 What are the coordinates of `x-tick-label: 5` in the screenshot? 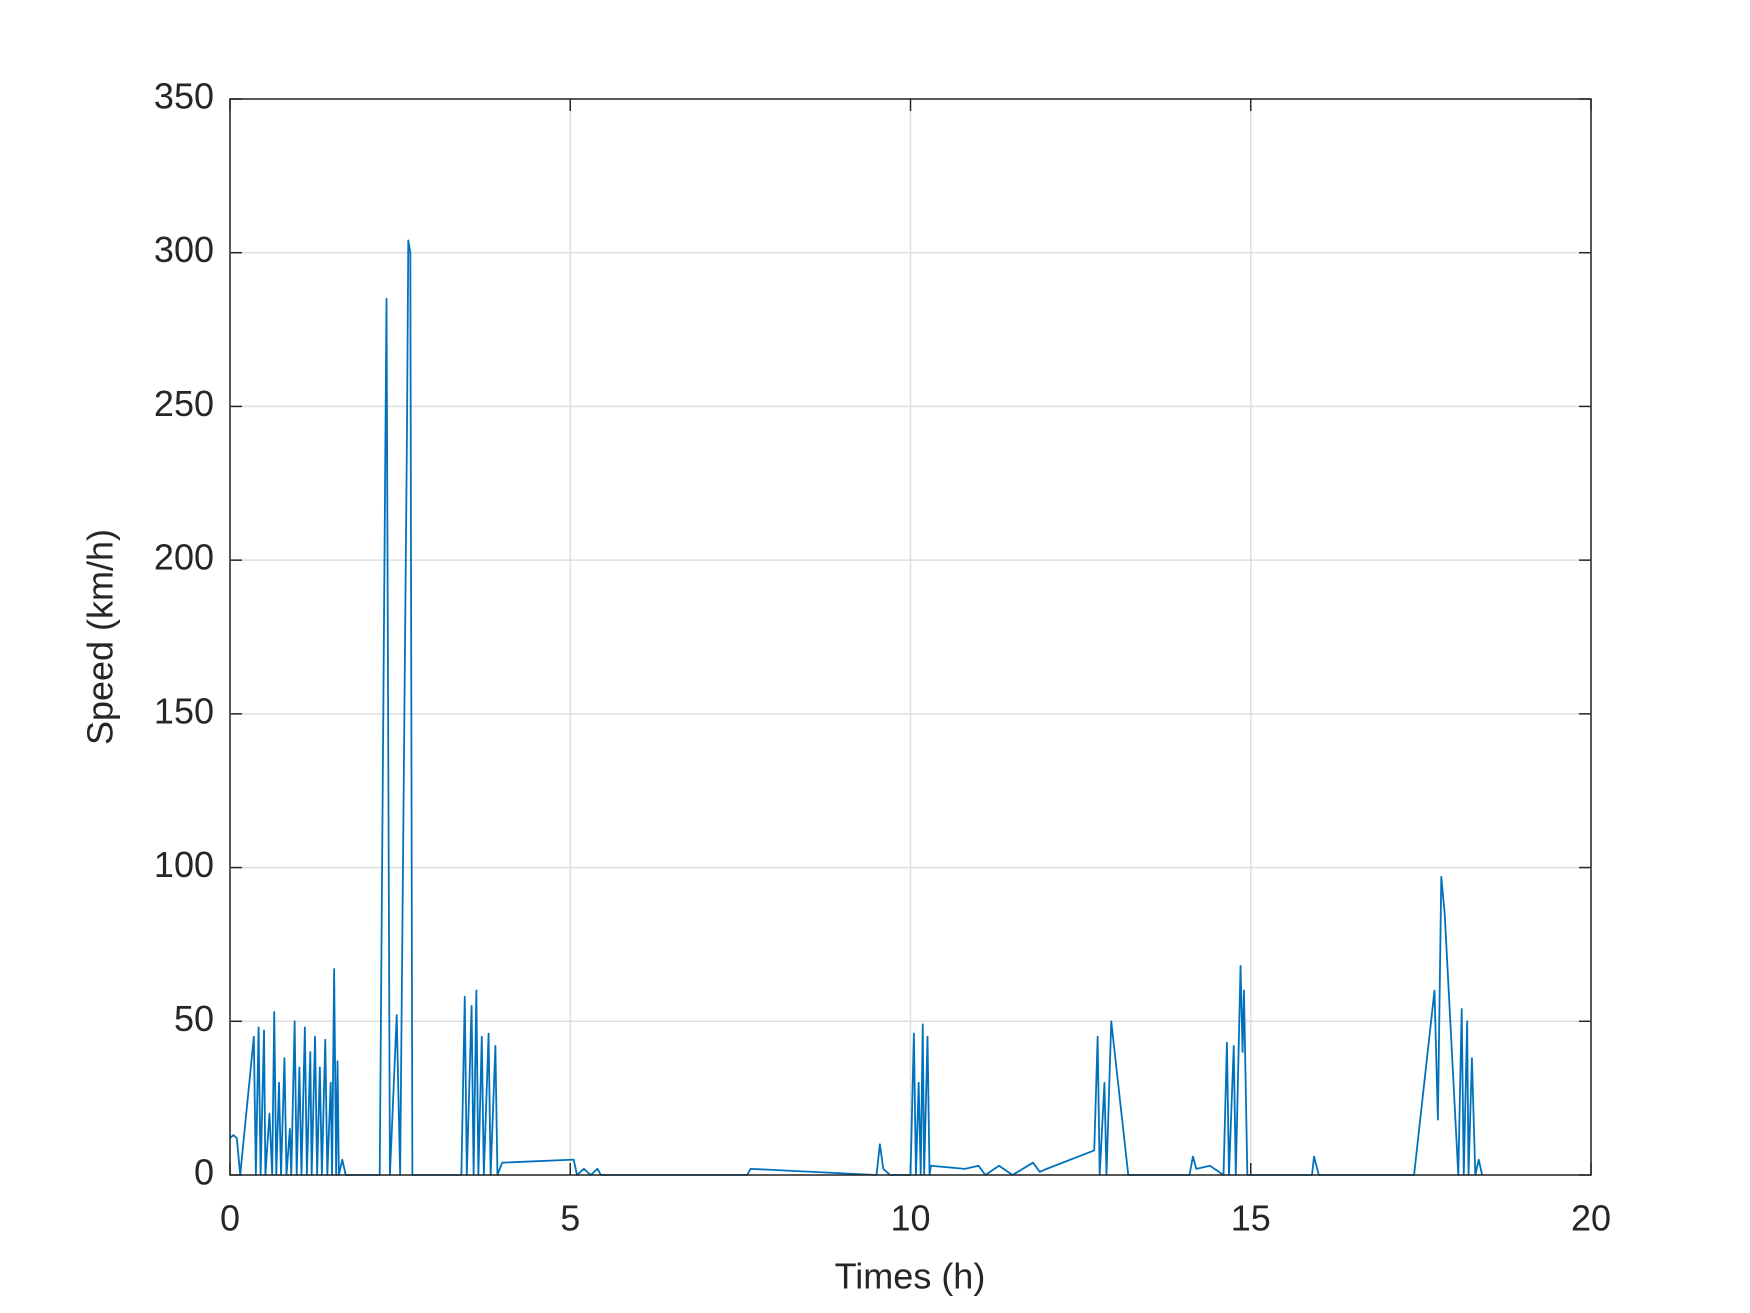 It's located at (570, 1218).